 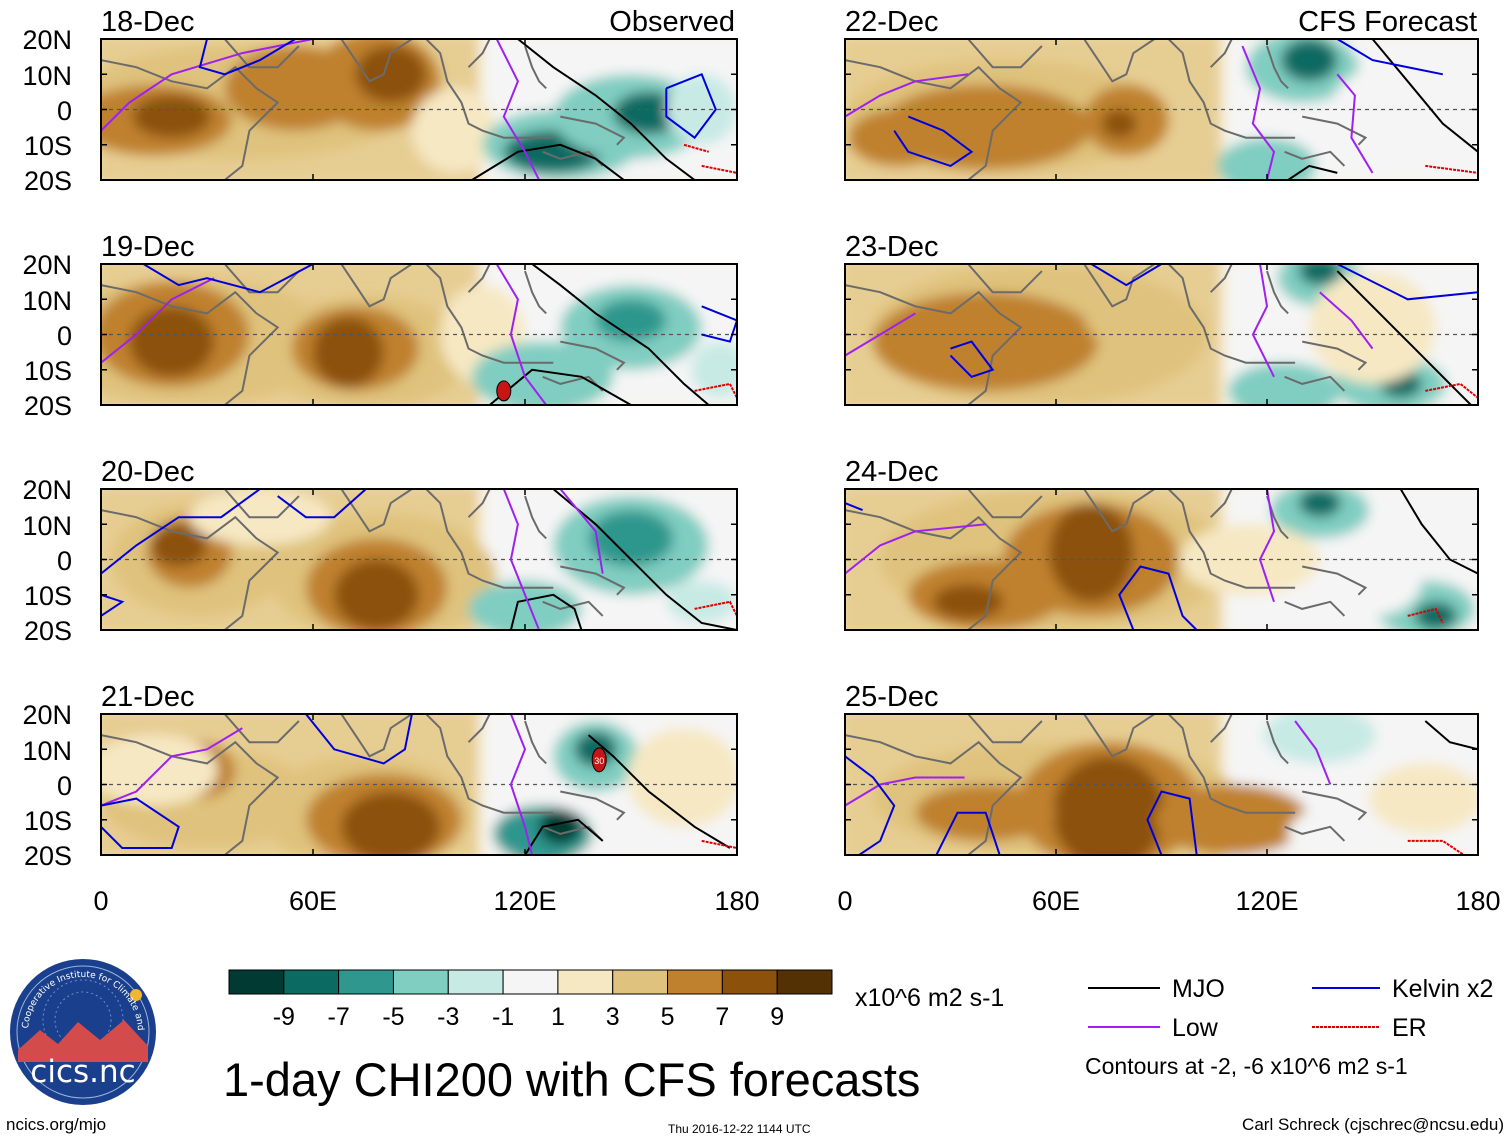 I want to click on panel-date-obs-1: 18-Dec, so click(x=148, y=22).